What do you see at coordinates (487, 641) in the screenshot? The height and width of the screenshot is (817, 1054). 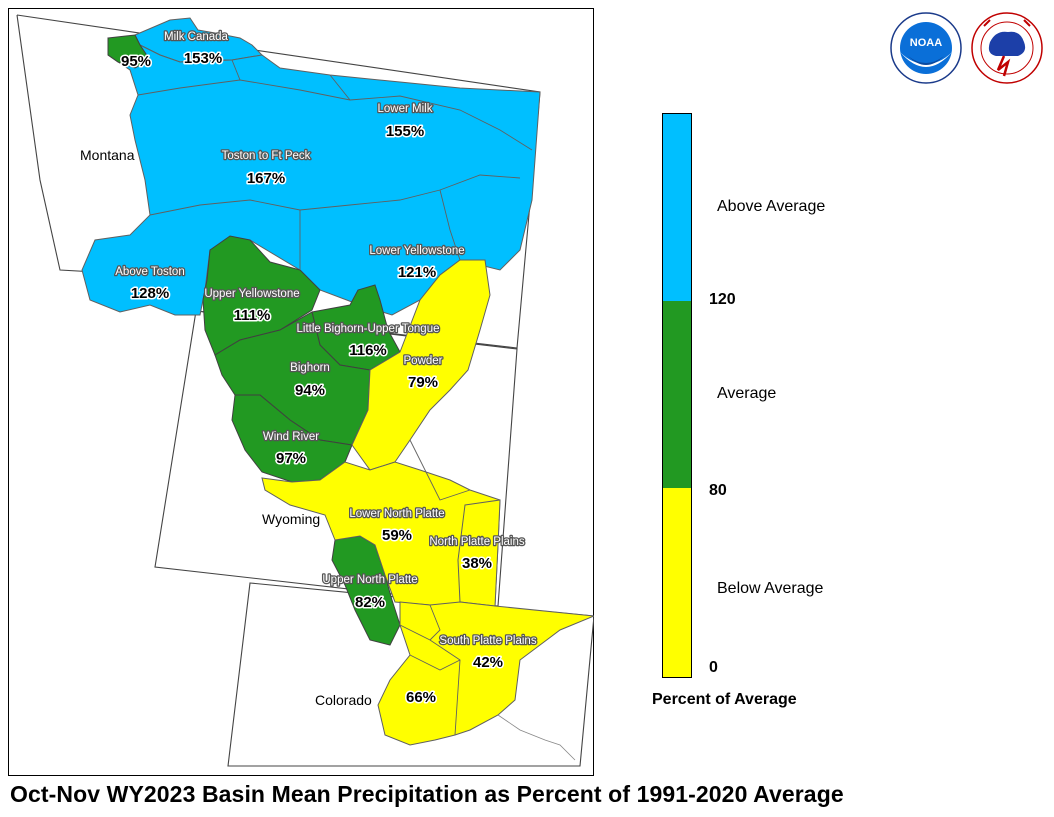 I see `basin-name-south-platte-plains: South Platte Plains` at bounding box center [487, 641].